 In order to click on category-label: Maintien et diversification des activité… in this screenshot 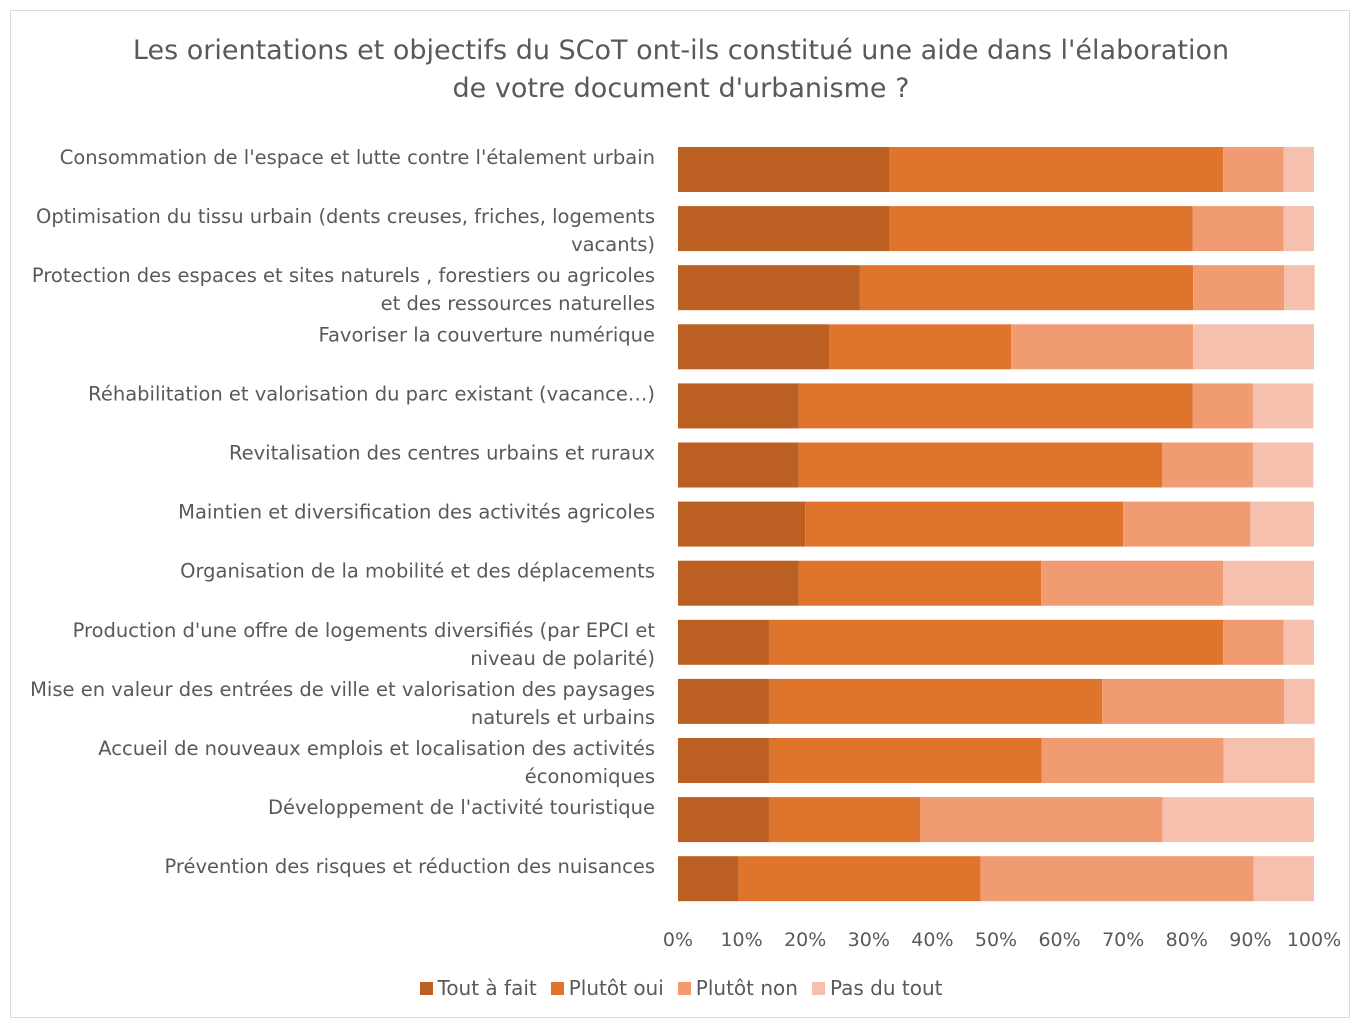, I will do `click(416, 512)`.